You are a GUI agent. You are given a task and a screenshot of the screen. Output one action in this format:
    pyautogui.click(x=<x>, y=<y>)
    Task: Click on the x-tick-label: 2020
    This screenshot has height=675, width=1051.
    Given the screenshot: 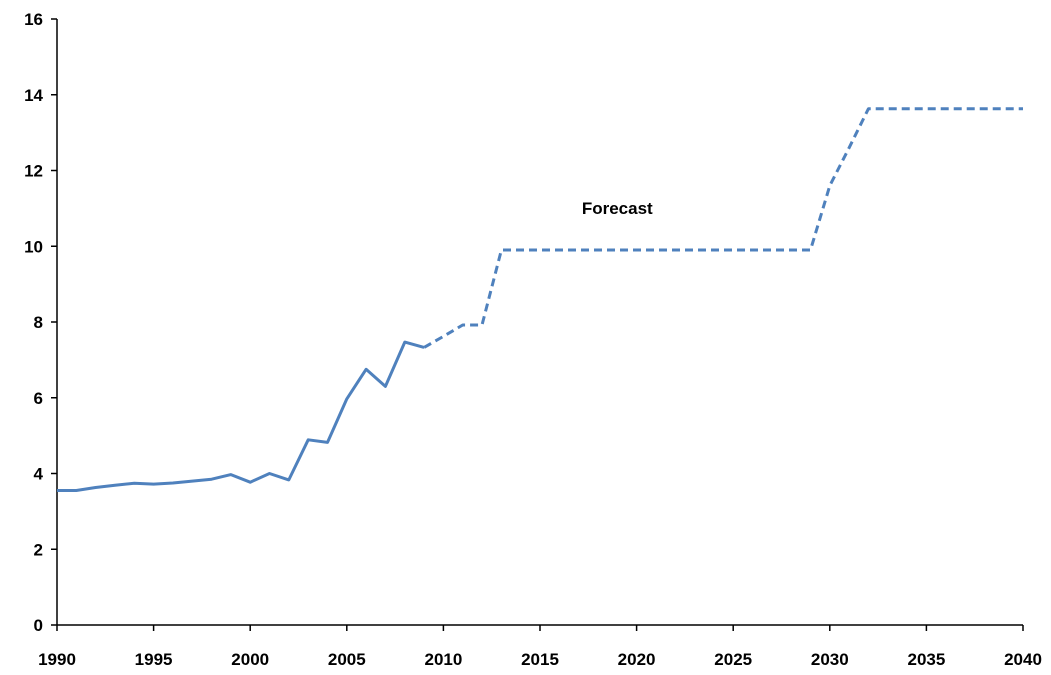 What is the action you would take?
    pyautogui.click(x=637, y=659)
    